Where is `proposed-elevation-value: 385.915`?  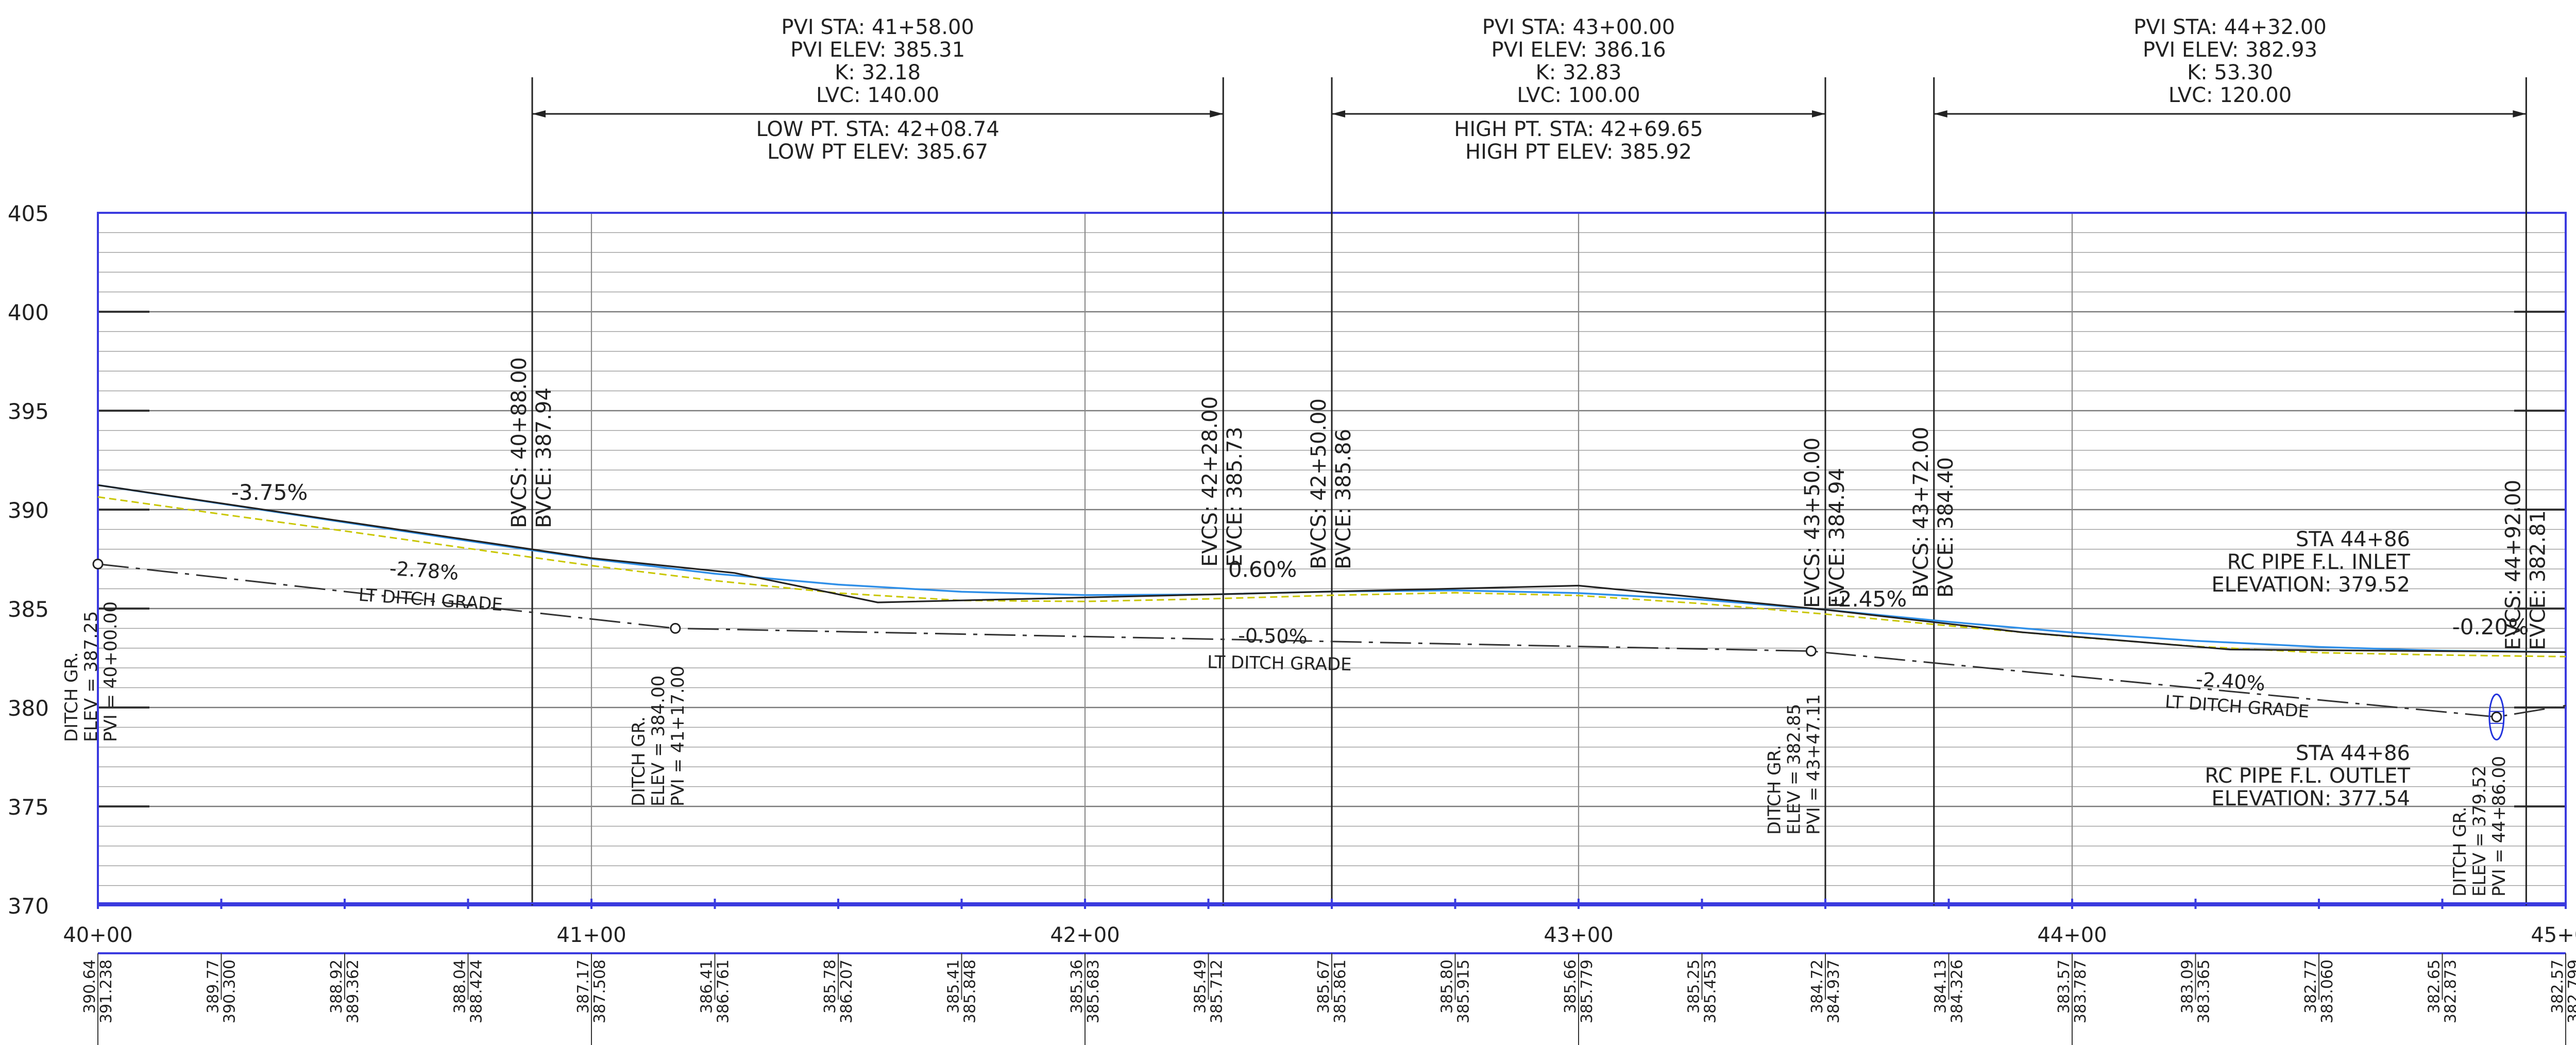 proposed-elevation-value: 385.915 is located at coordinates (1464, 991).